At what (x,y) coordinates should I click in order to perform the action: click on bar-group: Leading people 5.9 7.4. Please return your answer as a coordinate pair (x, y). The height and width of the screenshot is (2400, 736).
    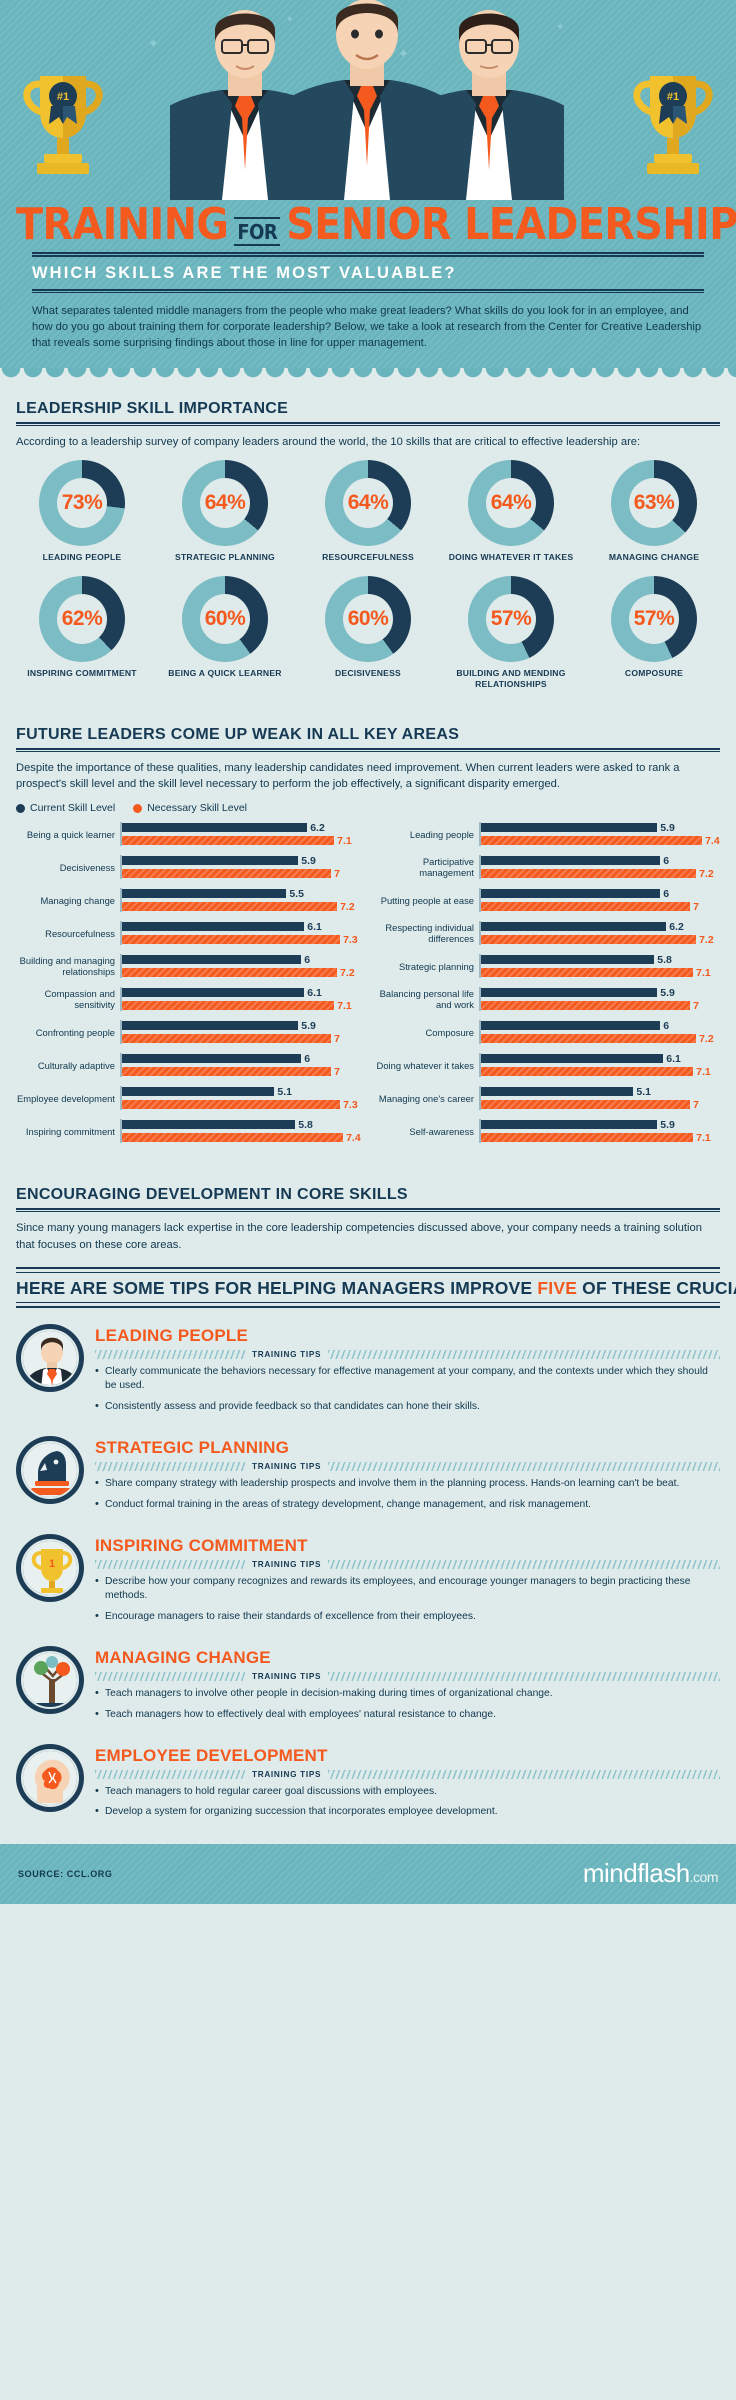
    Looking at the image, I should click on (547, 834).